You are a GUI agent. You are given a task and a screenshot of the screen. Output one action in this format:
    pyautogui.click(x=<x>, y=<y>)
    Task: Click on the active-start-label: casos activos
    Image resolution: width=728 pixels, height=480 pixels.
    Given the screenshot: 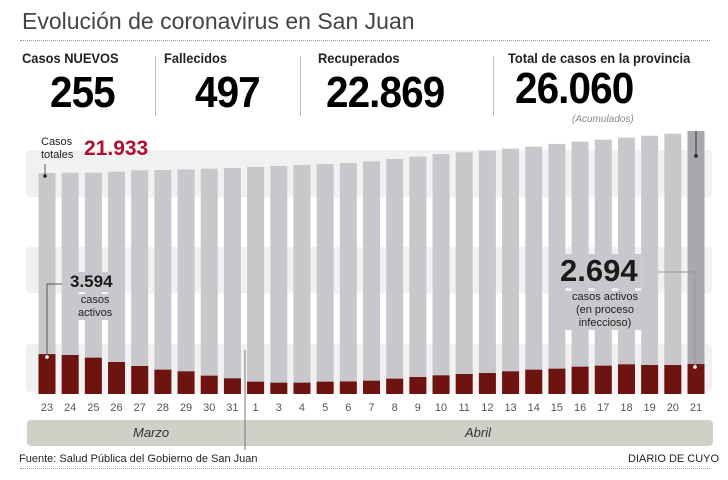 What is the action you would take?
    pyautogui.click(x=95, y=307)
    